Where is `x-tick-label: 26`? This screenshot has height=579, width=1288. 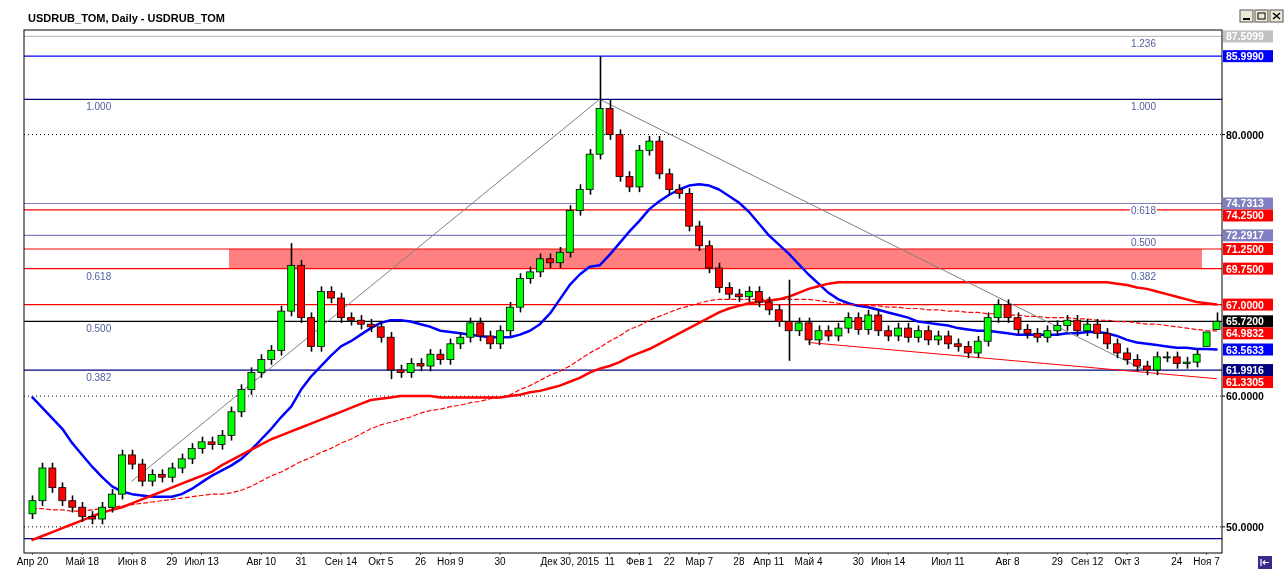 x-tick-label: 26 is located at coordinates (420, 561).